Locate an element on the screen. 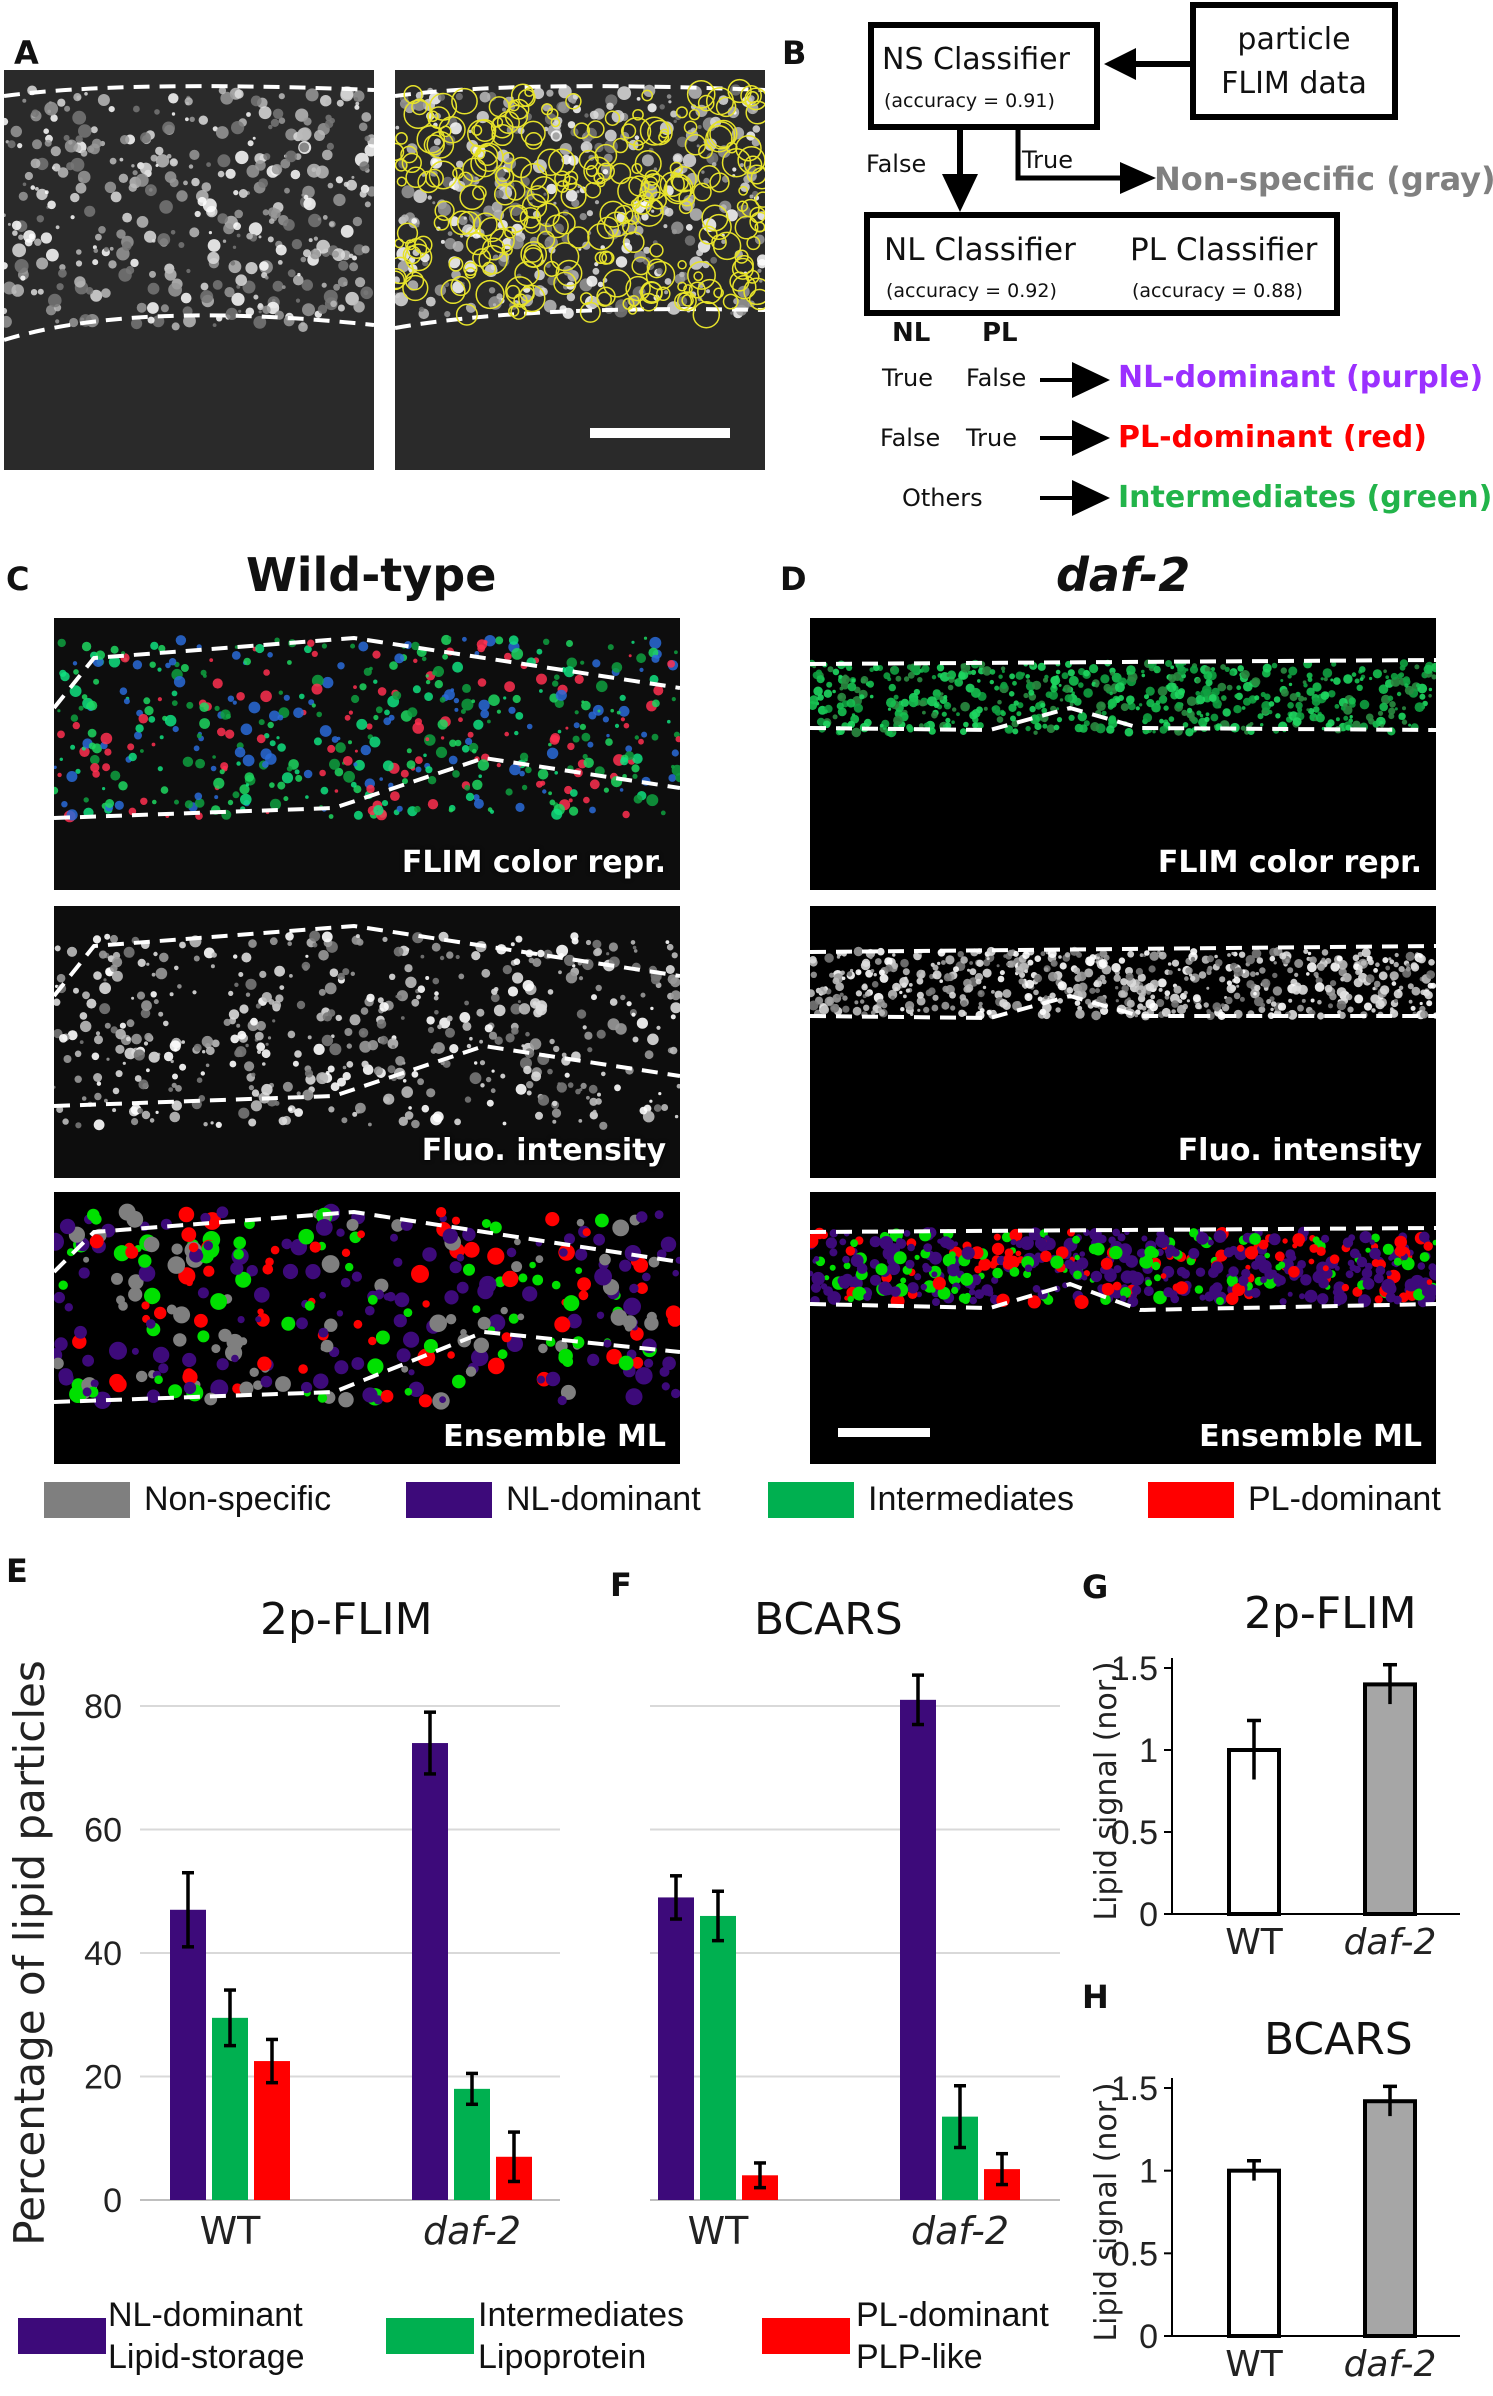  scale-bar is located at coordinates (660, 433).